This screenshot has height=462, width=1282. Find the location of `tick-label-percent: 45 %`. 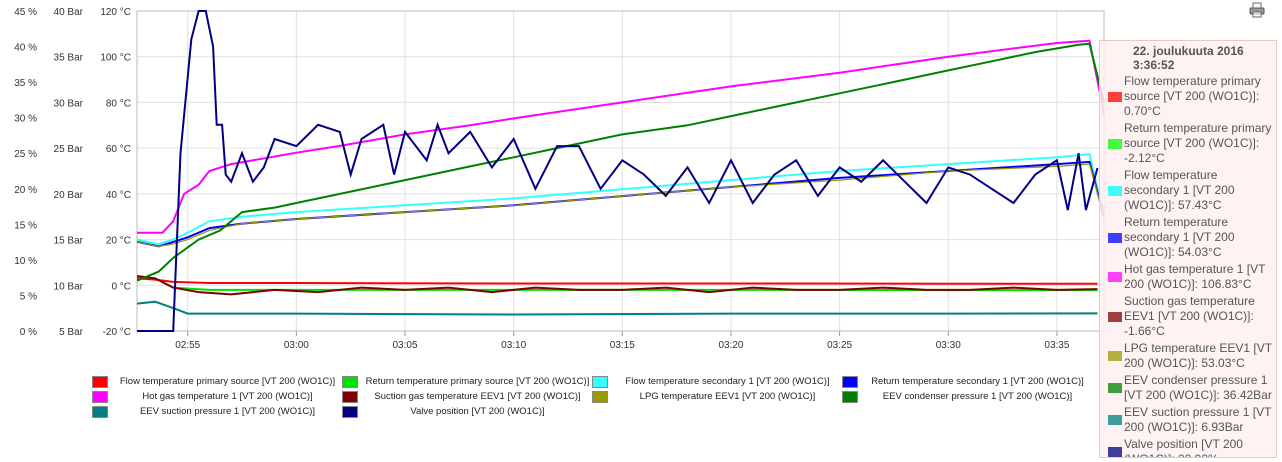

tick-label-percent: 45 % is located at coordinates (25, 12).